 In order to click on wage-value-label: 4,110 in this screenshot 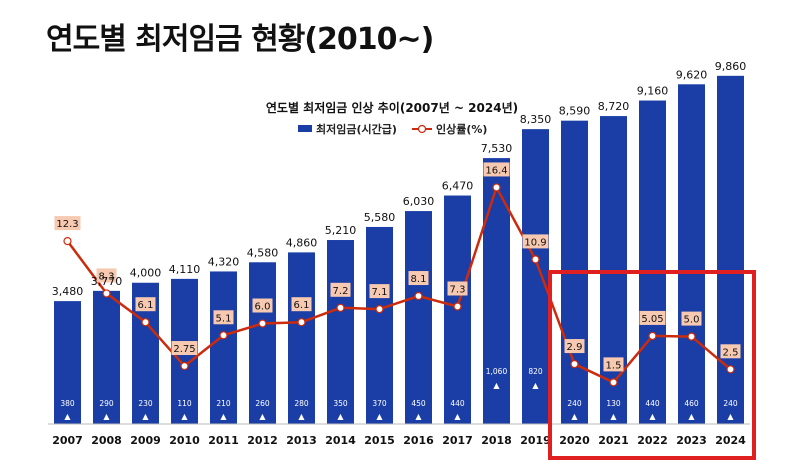, I will do `click(185, 269)`.